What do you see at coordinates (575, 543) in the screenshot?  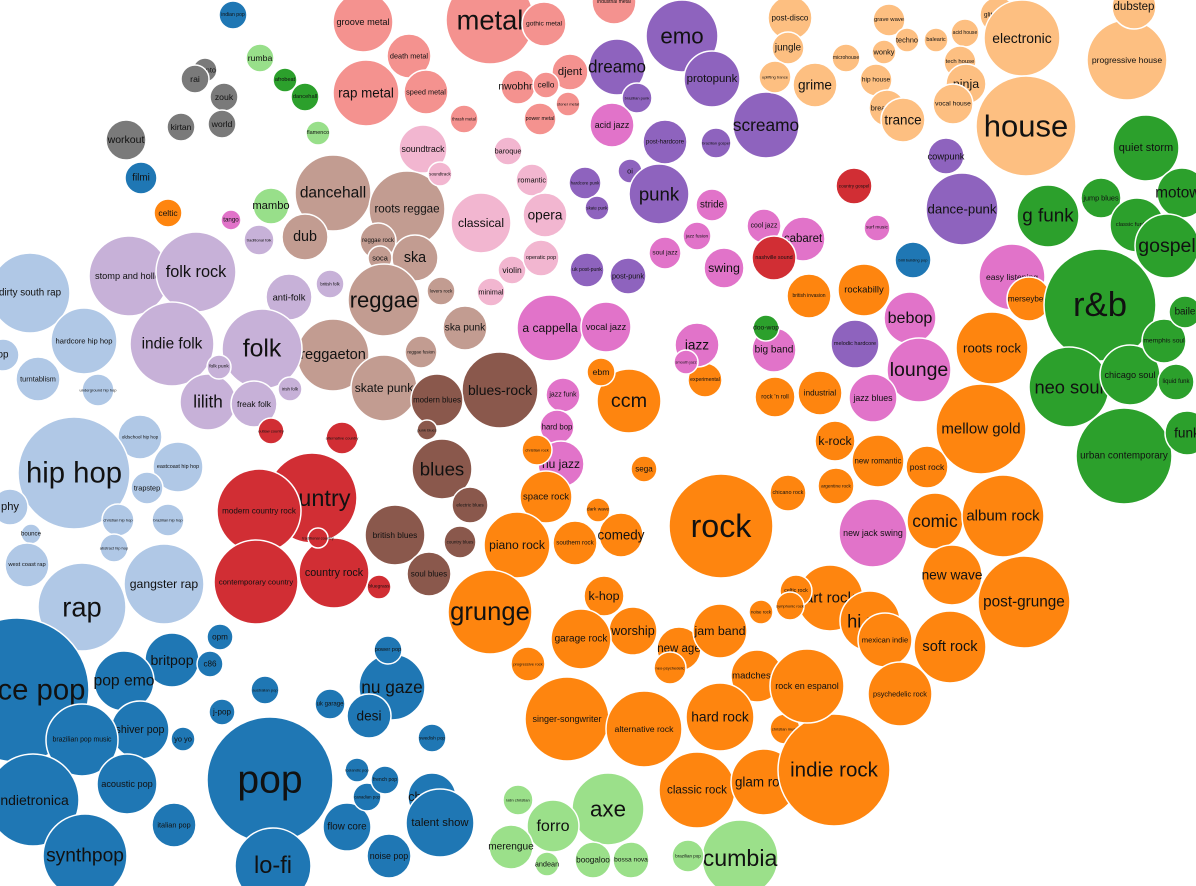 I see `genre-bubble-southern-rock: southern rock` at bounding box center [575, 543].